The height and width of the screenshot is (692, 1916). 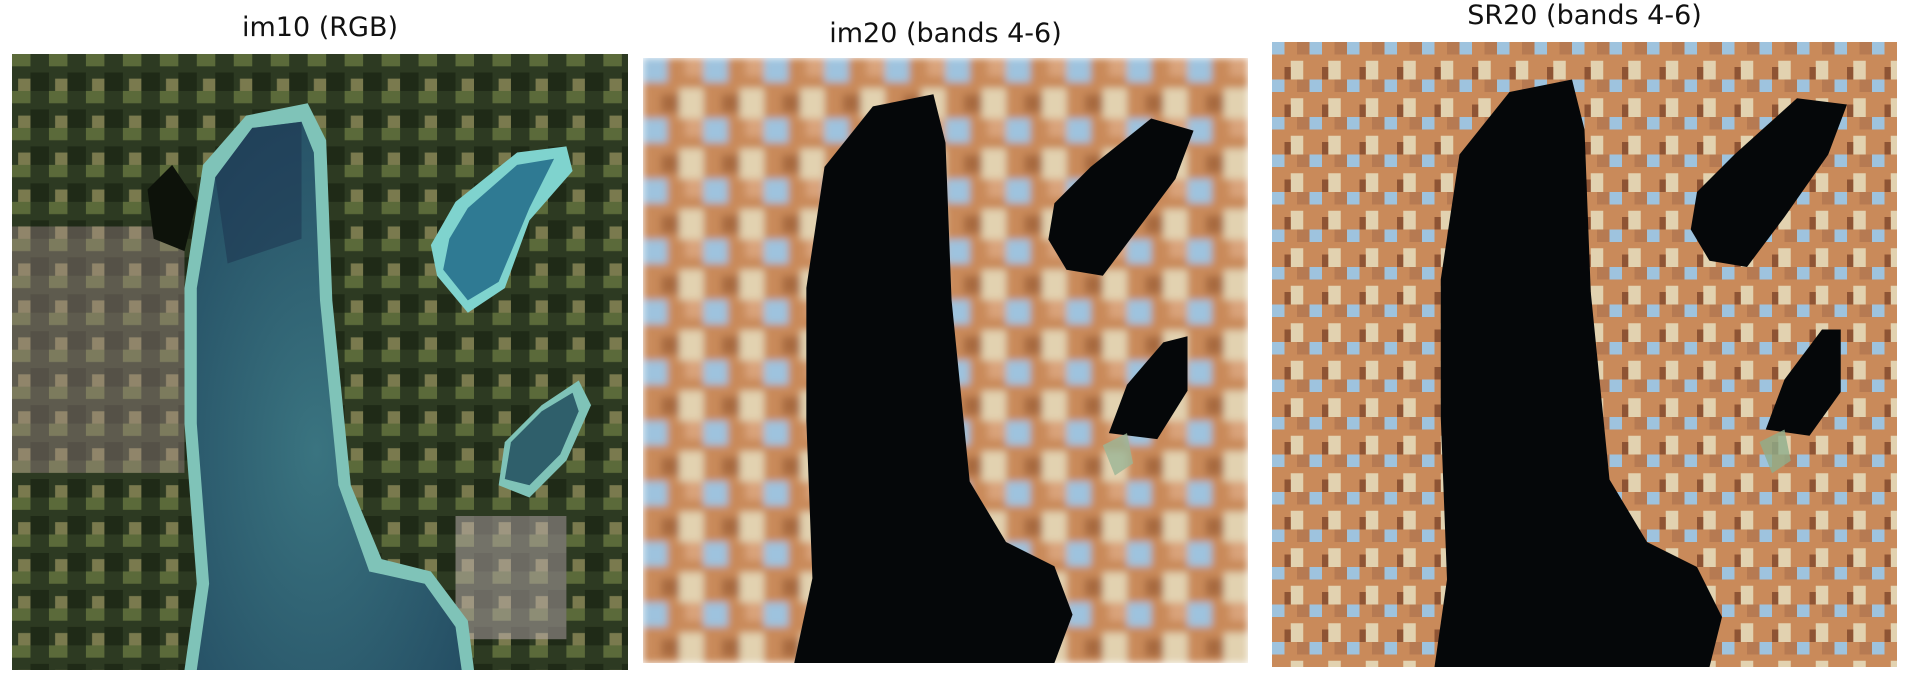 What do you see at coordinates (945, 33) in the screenshot?
I see `panel-title: im20 (bands 4-6)` at bounding box center [945, 33].